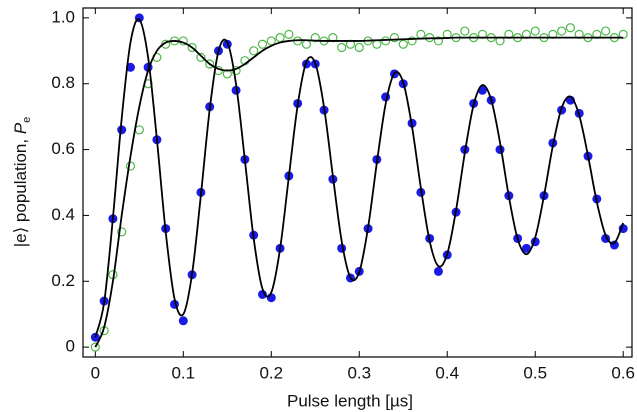 This screenshot has width=637, height=412. What do you see at coordinates (20, 190) in the screenshot?
I see `y-label-text: |e⟩ population,` at bounding box center [20, 190].